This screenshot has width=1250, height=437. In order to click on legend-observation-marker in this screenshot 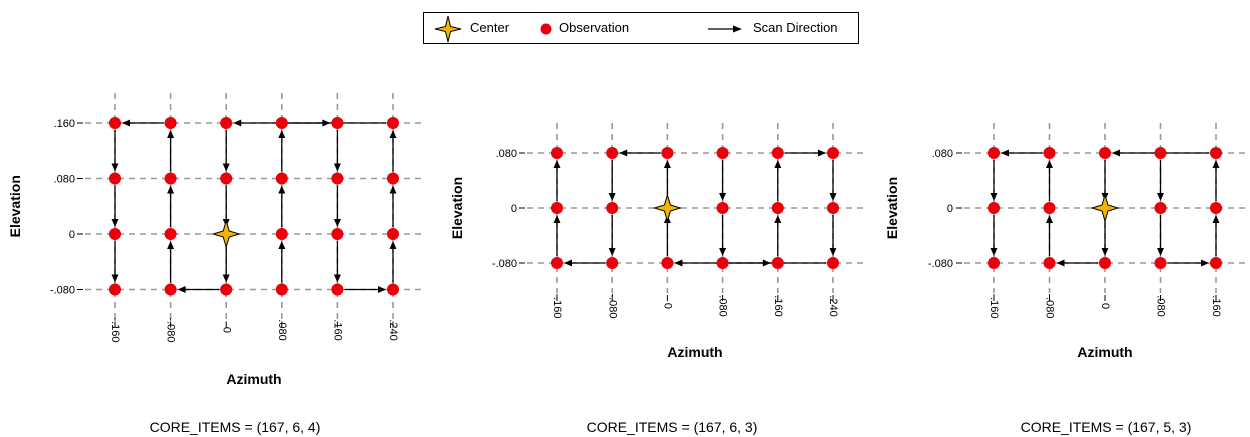, I will do `click(546, 29)`.